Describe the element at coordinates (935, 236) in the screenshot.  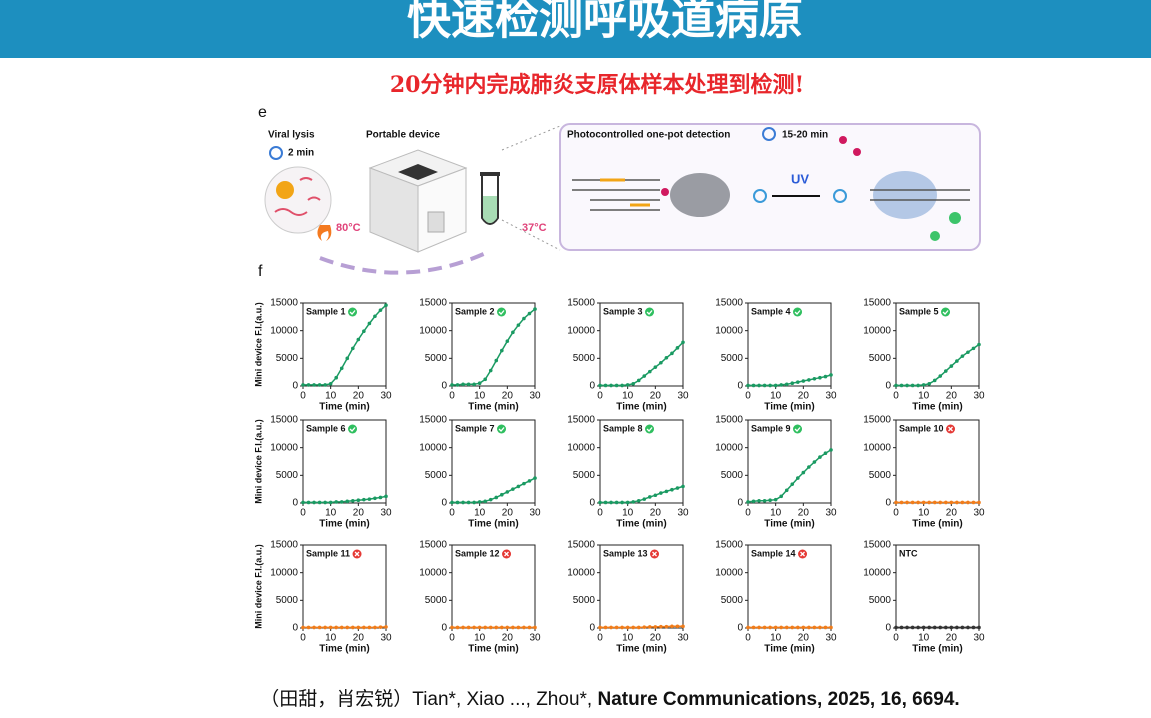
I see `fluorescence` at that location.